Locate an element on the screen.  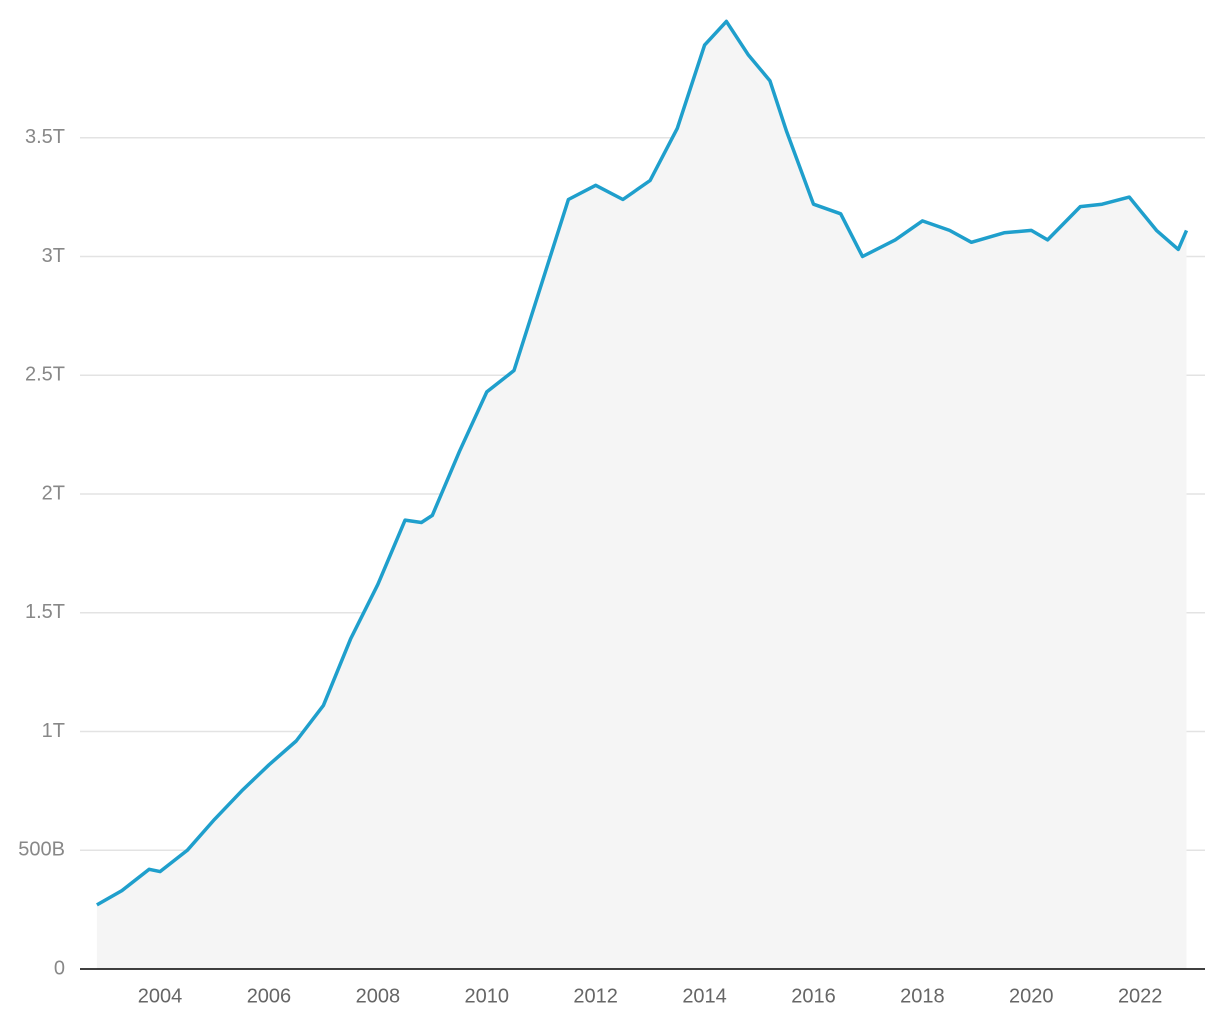
x-tick-label: 2022 is located at coordinates (1140, 996).